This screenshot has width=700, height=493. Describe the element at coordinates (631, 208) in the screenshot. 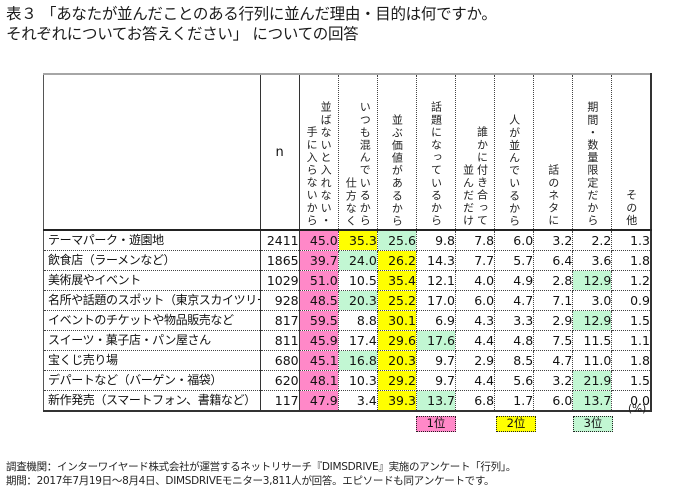

I see `header-line: その他` at that location.